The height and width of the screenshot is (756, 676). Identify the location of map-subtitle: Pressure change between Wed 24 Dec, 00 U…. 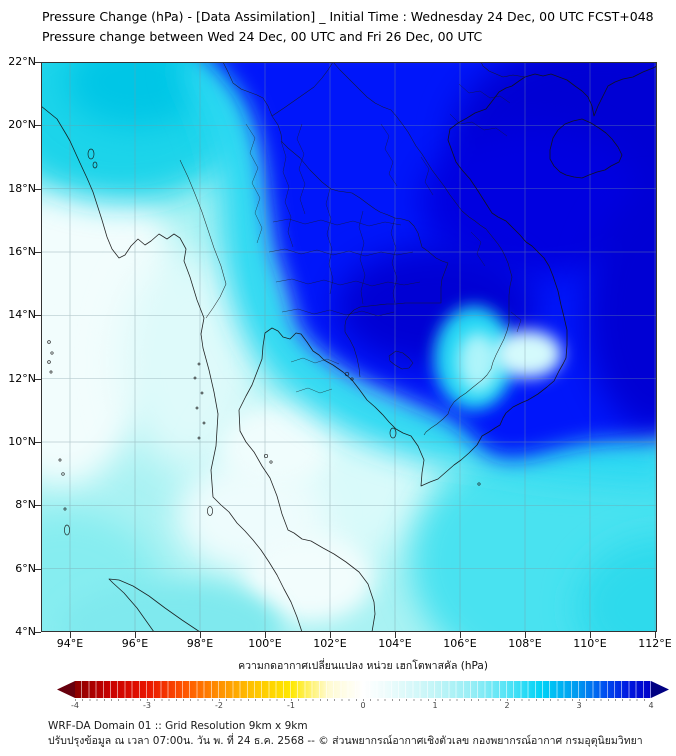
(262, 36).